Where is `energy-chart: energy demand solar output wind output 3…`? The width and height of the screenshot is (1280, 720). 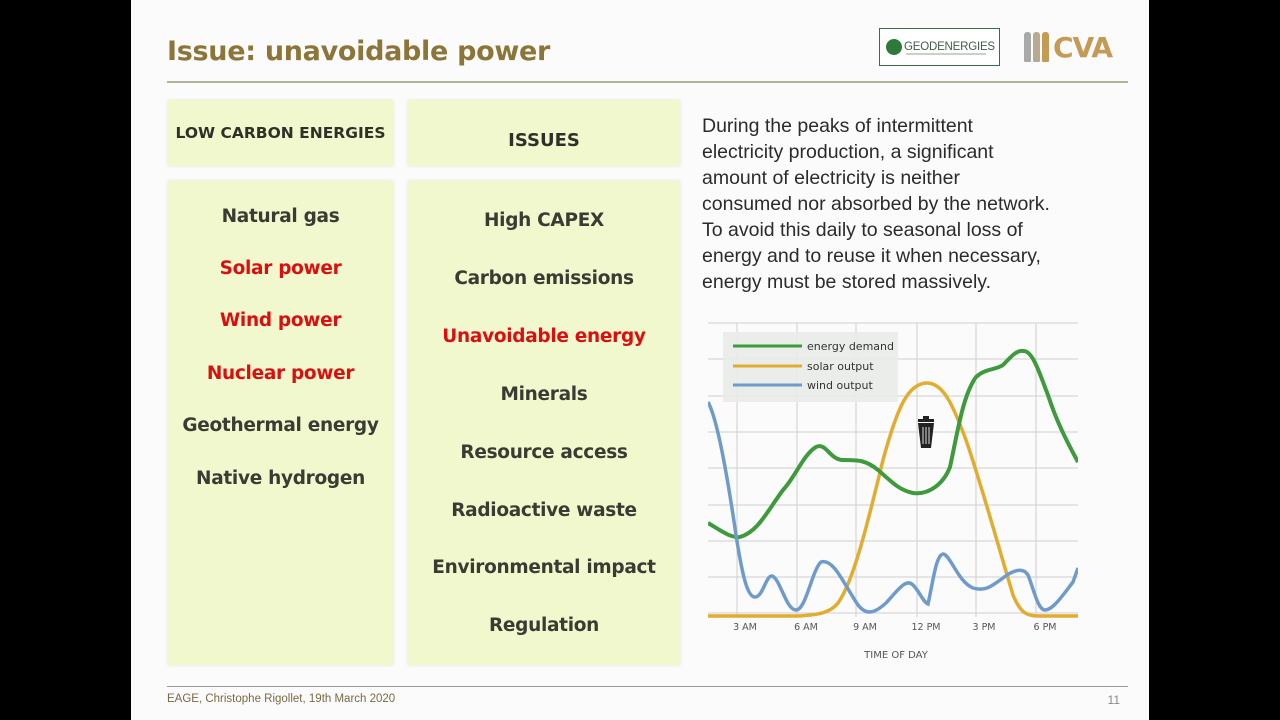
energy-chart: energy demand solar output wind output 3… is located at coordinates (893, 491).